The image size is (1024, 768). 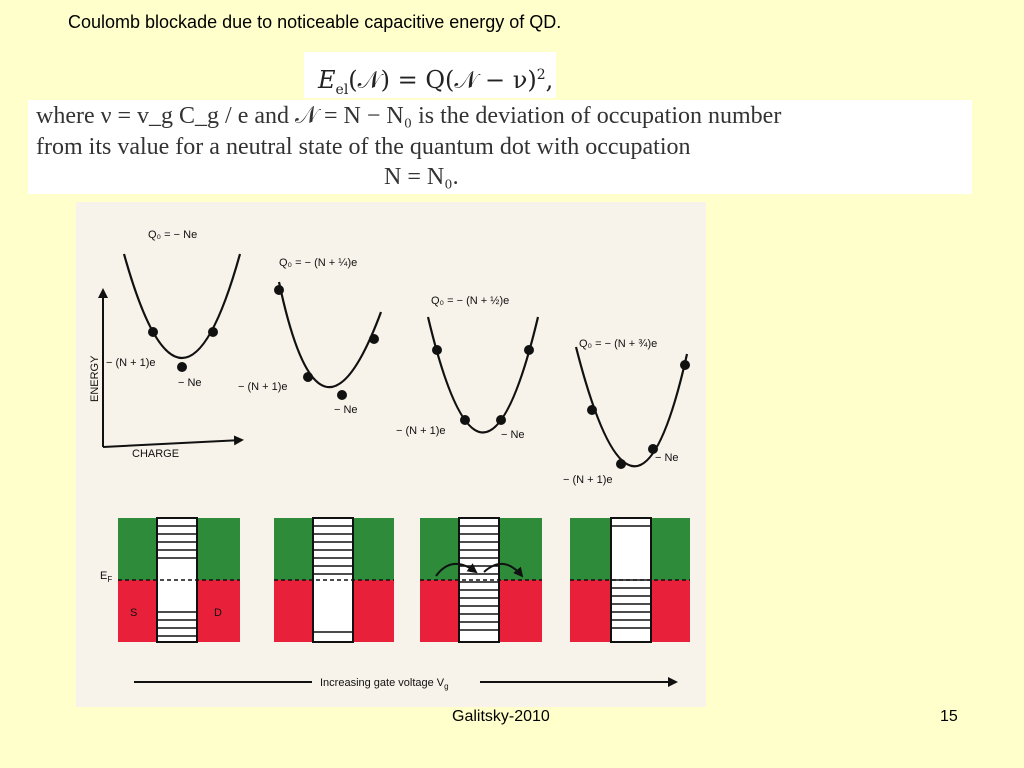 I want to click on formula-lhs-arg: (𝒩), so click(x=369, y=80).